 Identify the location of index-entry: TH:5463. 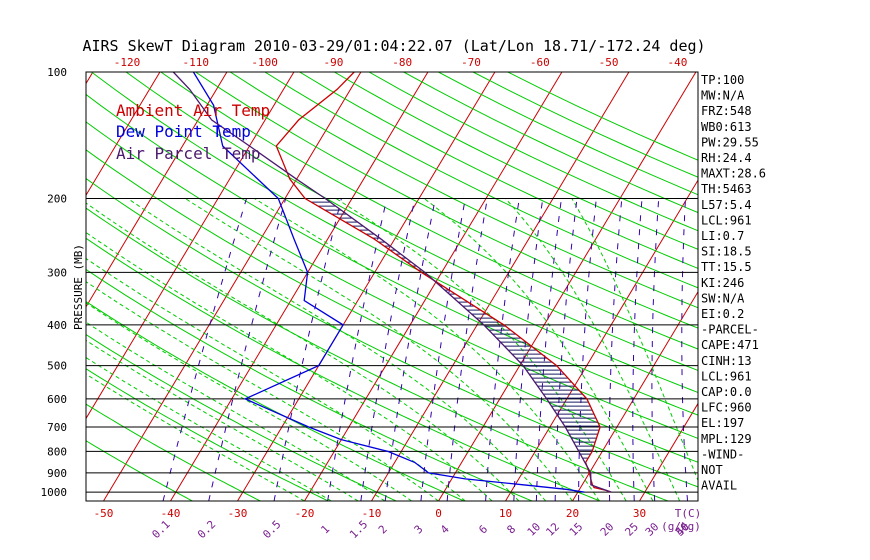
(726, 189).